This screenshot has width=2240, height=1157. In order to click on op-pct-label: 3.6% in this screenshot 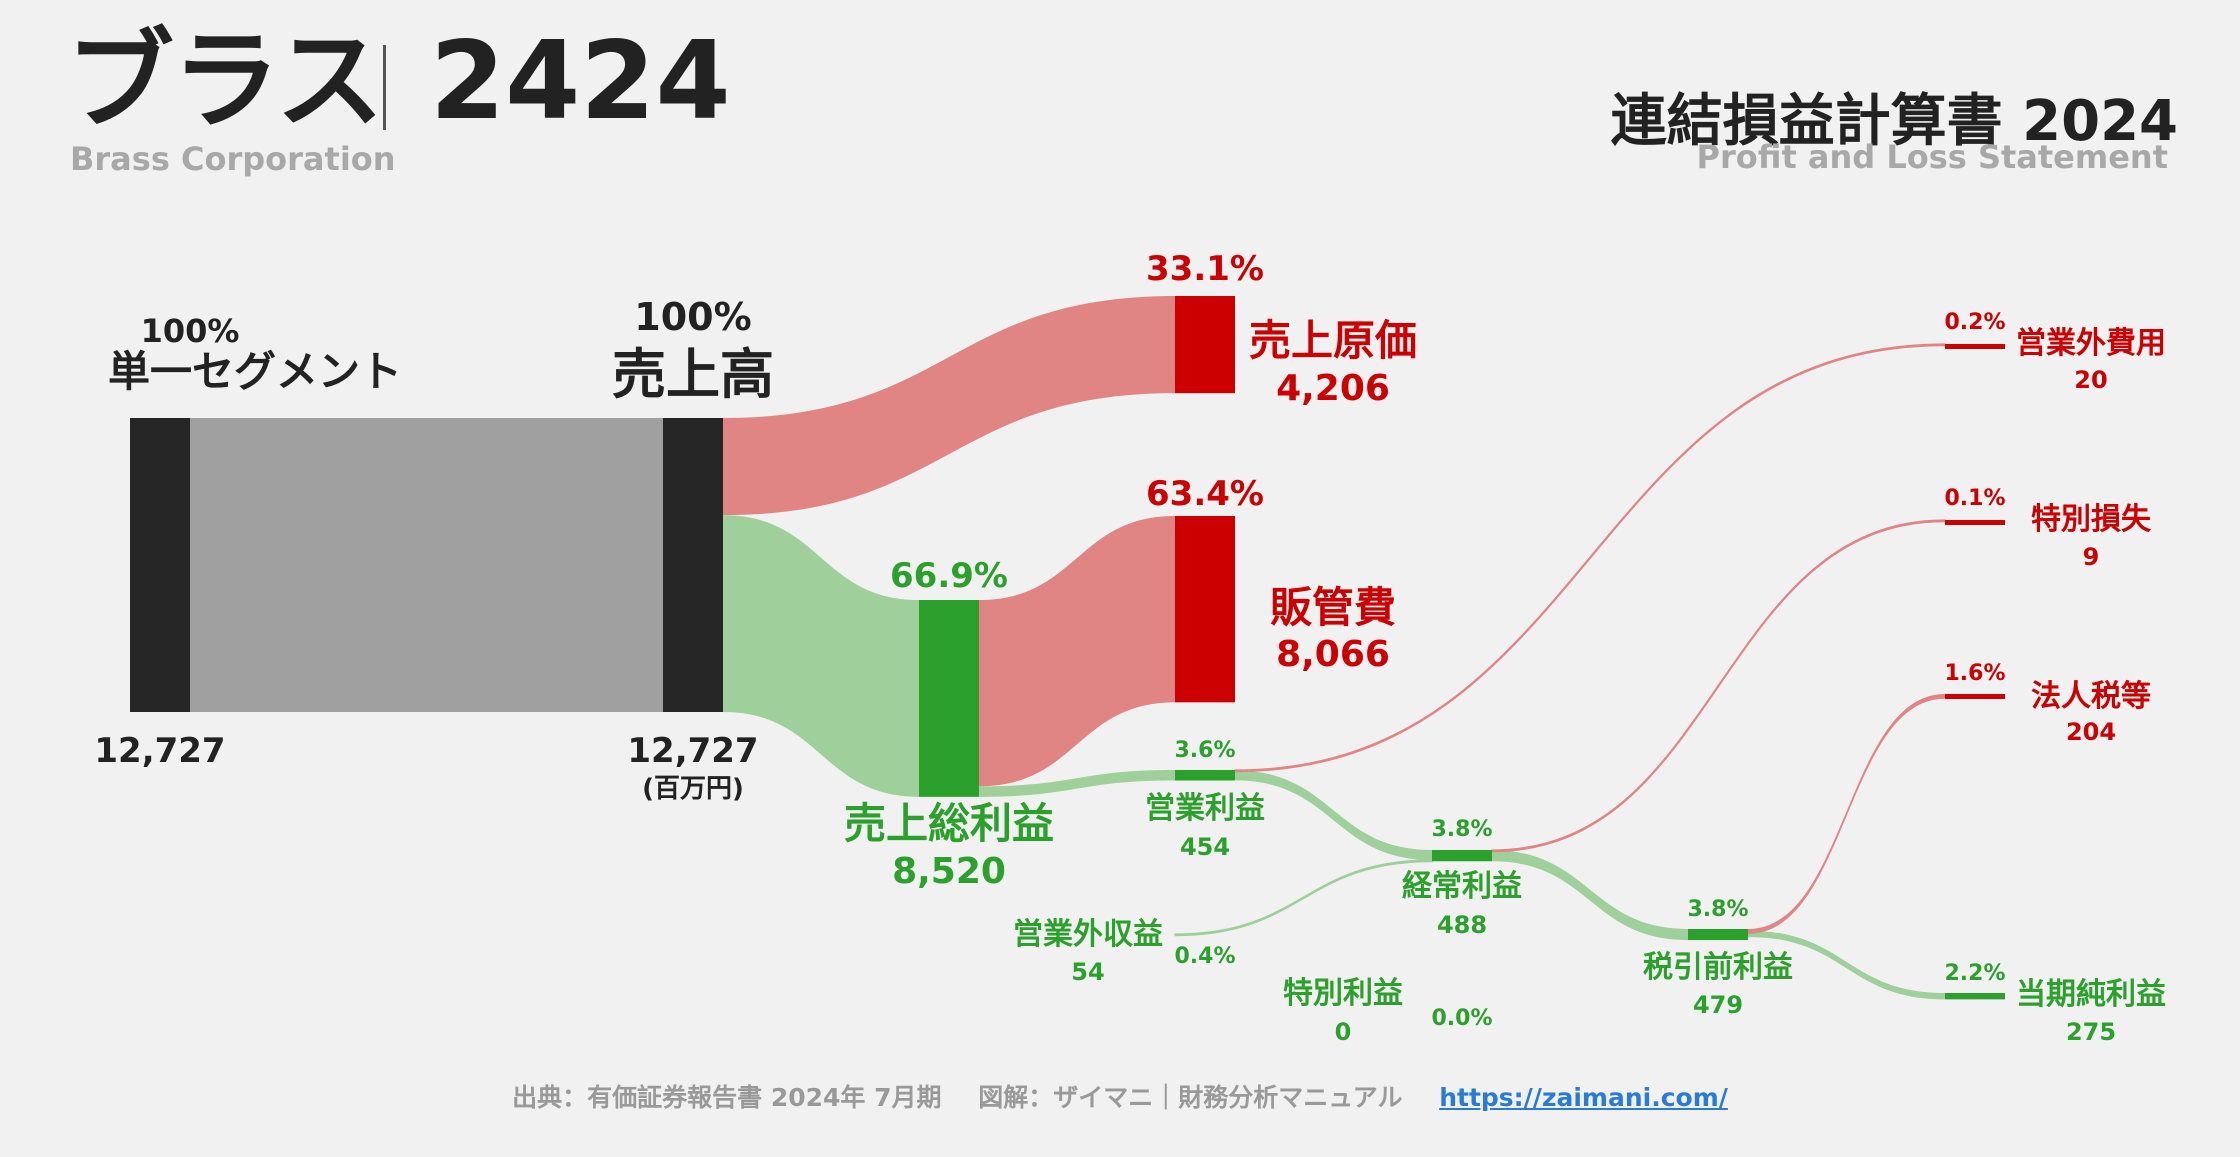, I will do `click(1204, 750)`.